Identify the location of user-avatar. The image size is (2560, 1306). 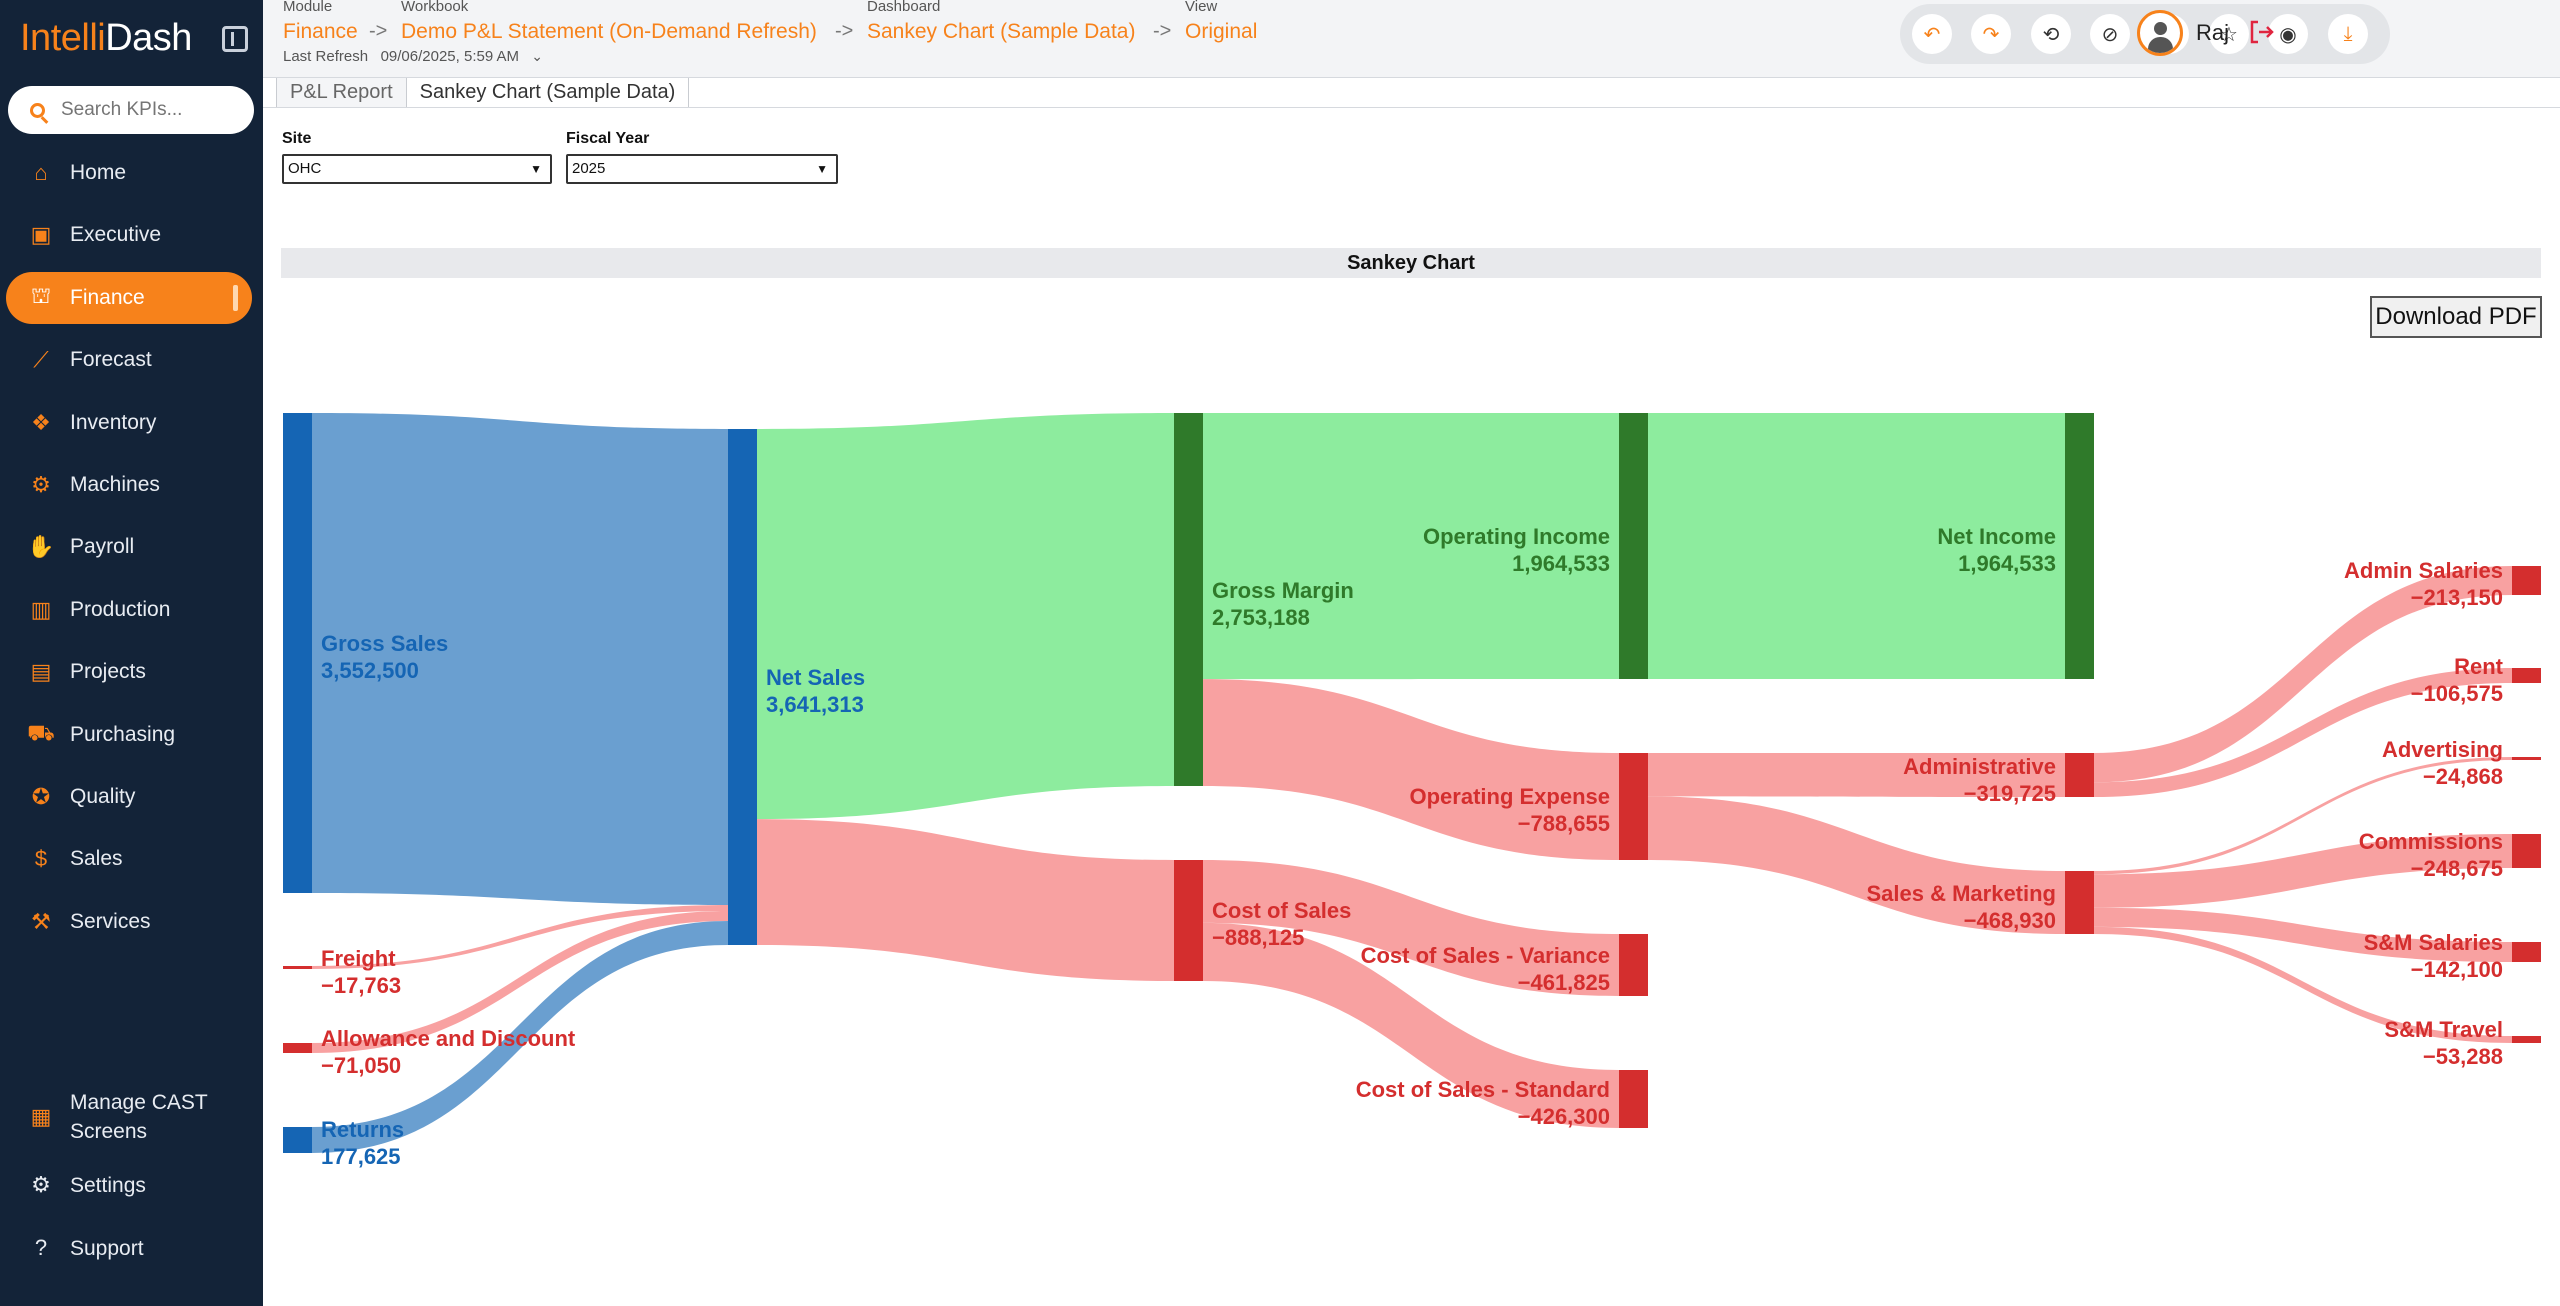
(2160, 33).